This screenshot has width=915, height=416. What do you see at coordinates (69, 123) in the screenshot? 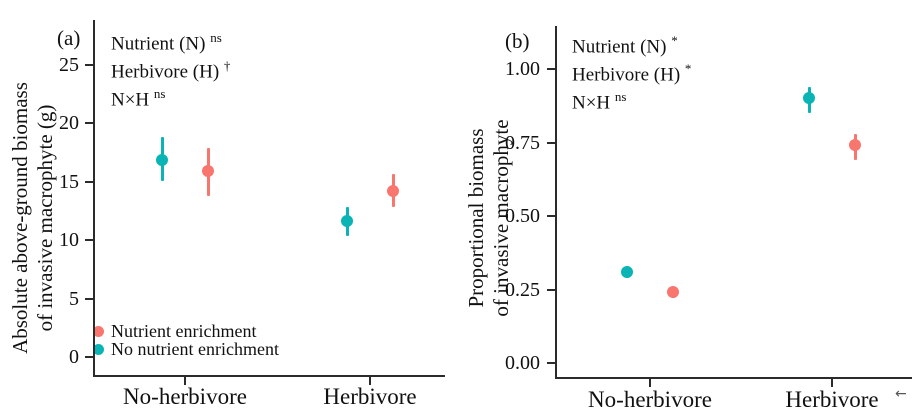
I see `y-tick-label: 20` at bounding box center [69, 123].